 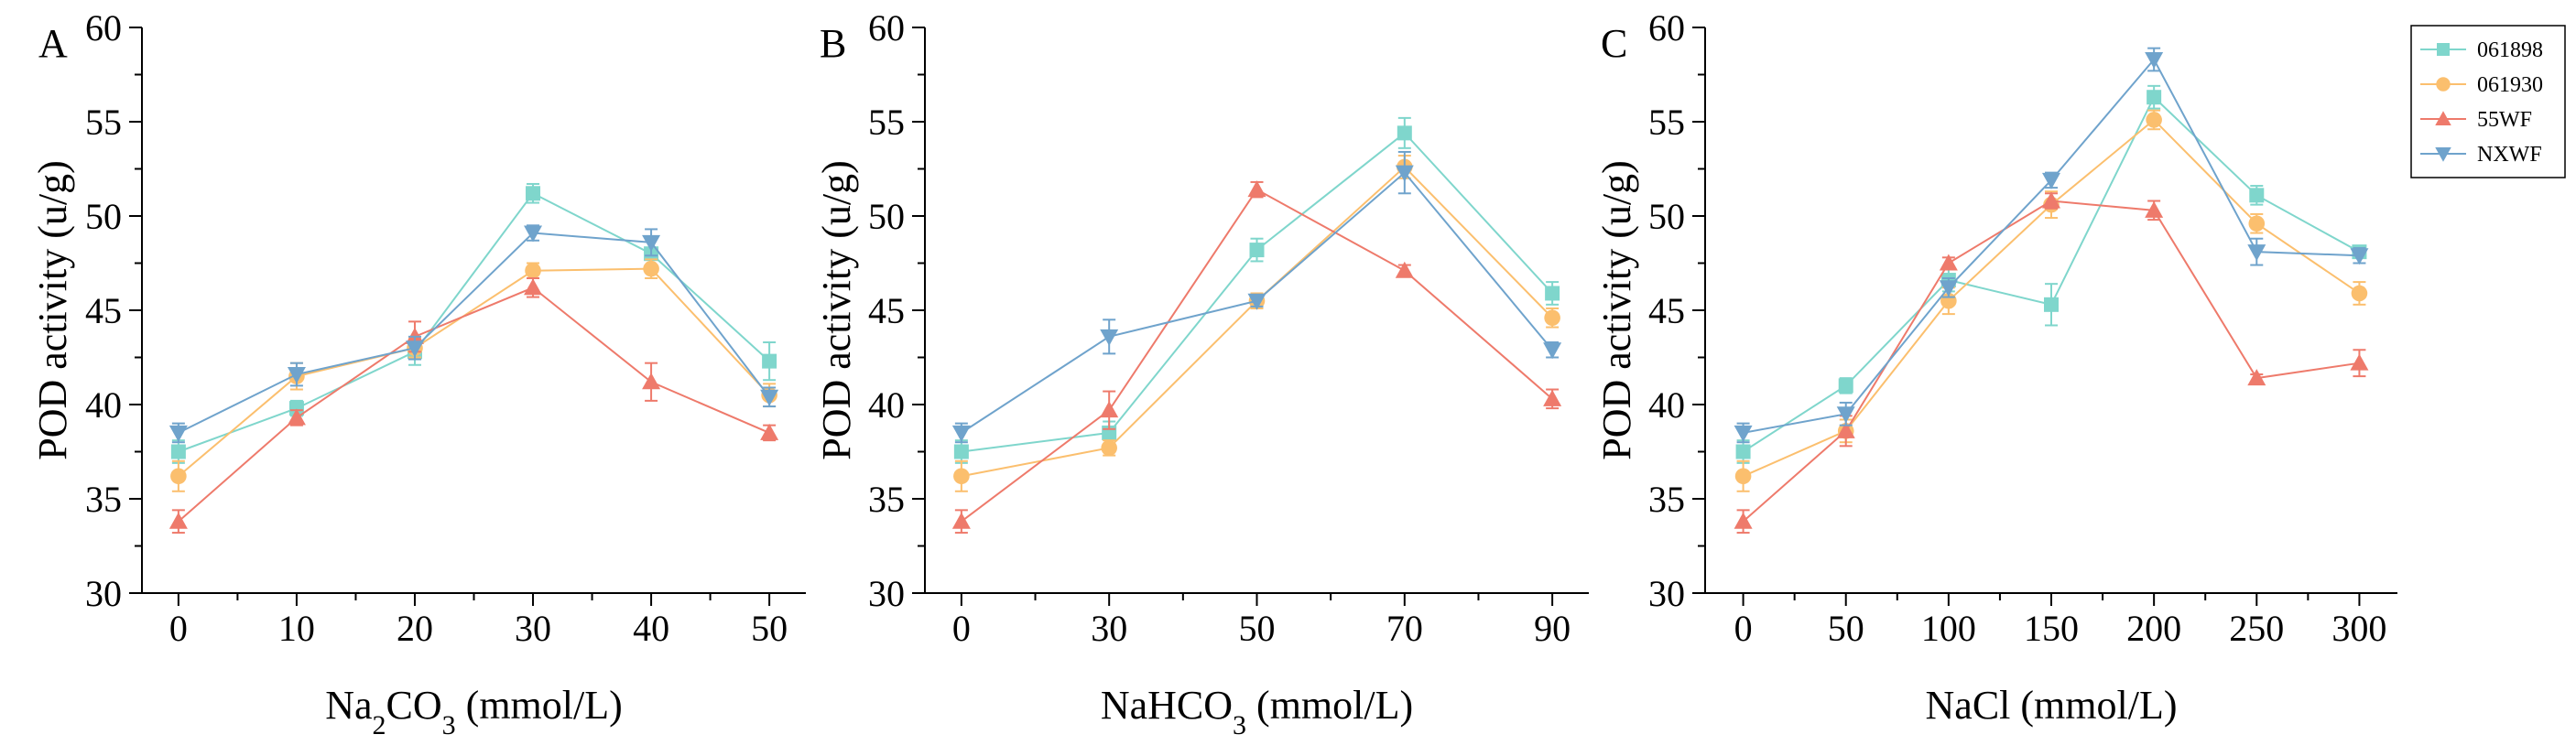 What do you see at coordinates (2488, 101) in the screenshot?
I see `legend: 061898 061930 55WF NXWF` at bounding box center [2488, 101].